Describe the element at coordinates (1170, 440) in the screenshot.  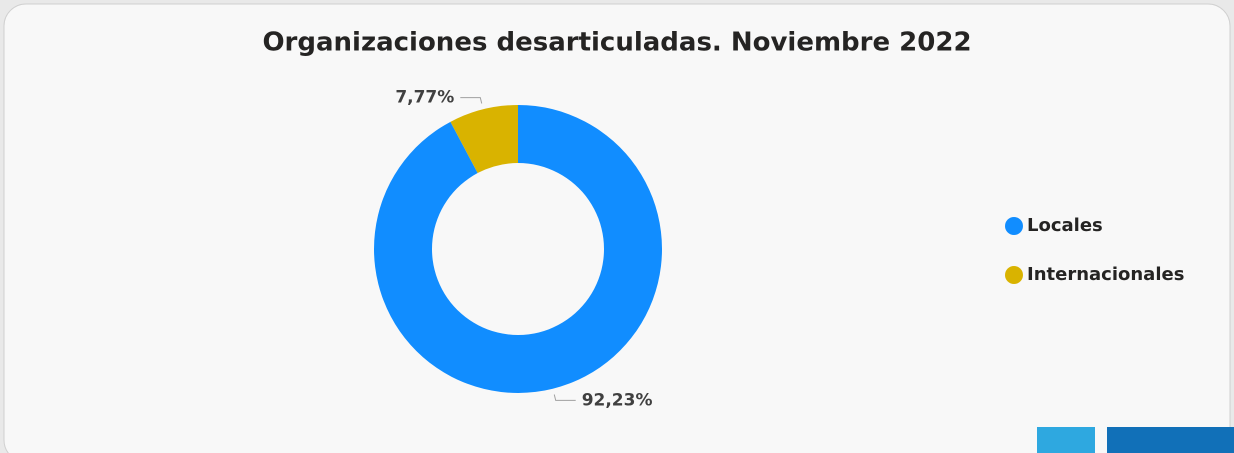
I see `decor-dark` at that location.